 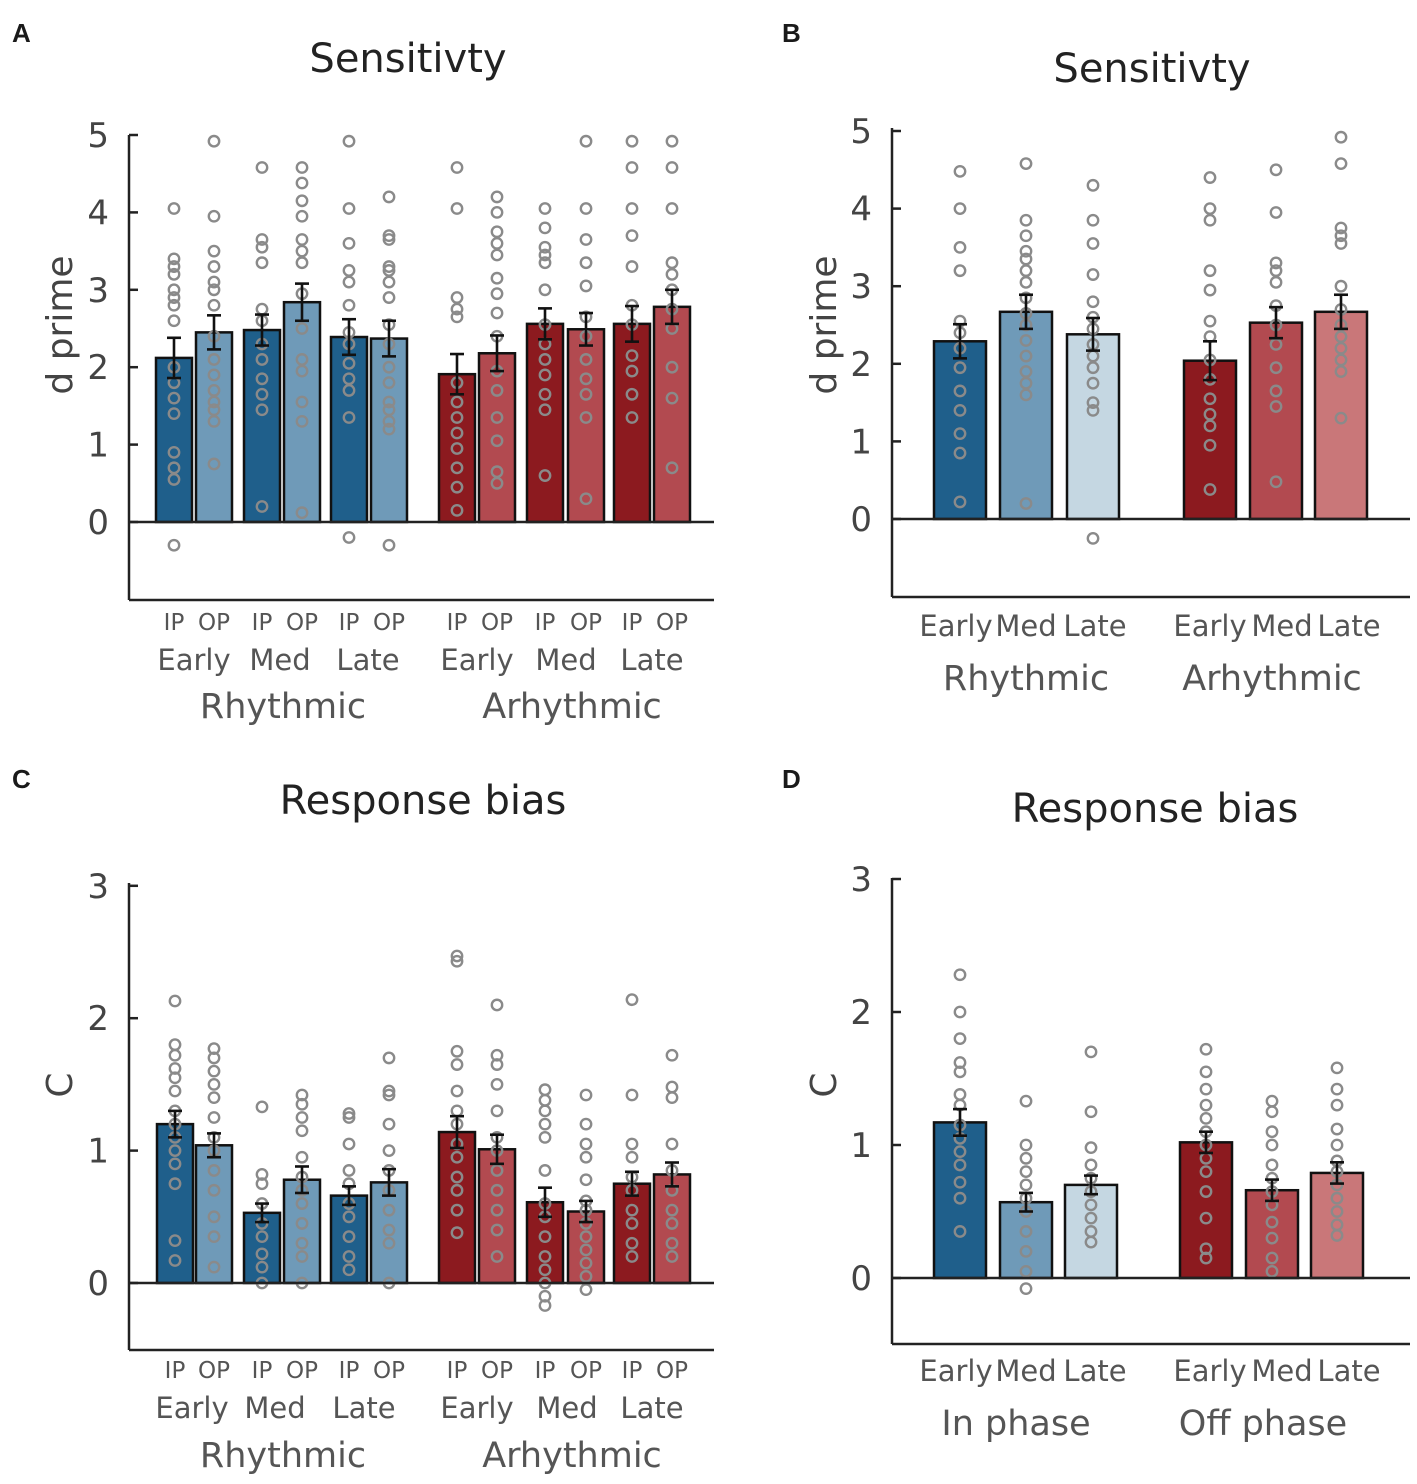 What do you see at coordinates (632, 1233) in the screenshot?
I see `bar` at bounding box center [632, 1233].